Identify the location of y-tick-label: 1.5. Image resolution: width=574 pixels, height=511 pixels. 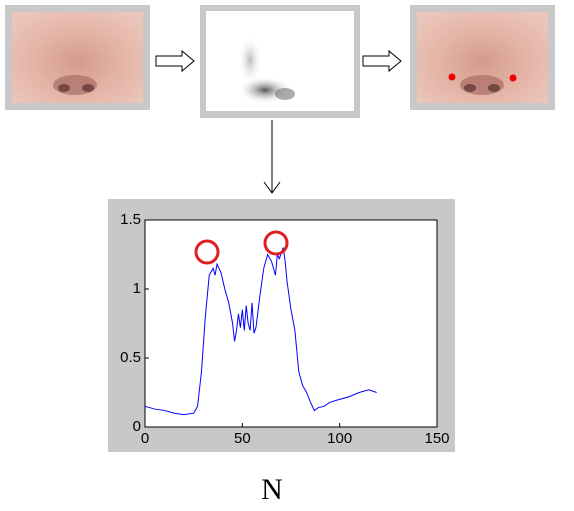
(130, 219).